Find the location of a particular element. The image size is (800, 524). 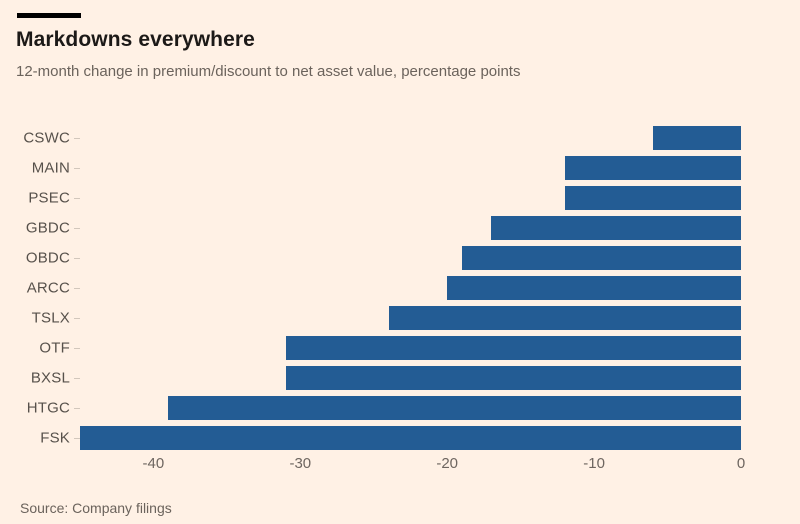

y-axis-label-otf: OTF is located at coordinates (54, 348).